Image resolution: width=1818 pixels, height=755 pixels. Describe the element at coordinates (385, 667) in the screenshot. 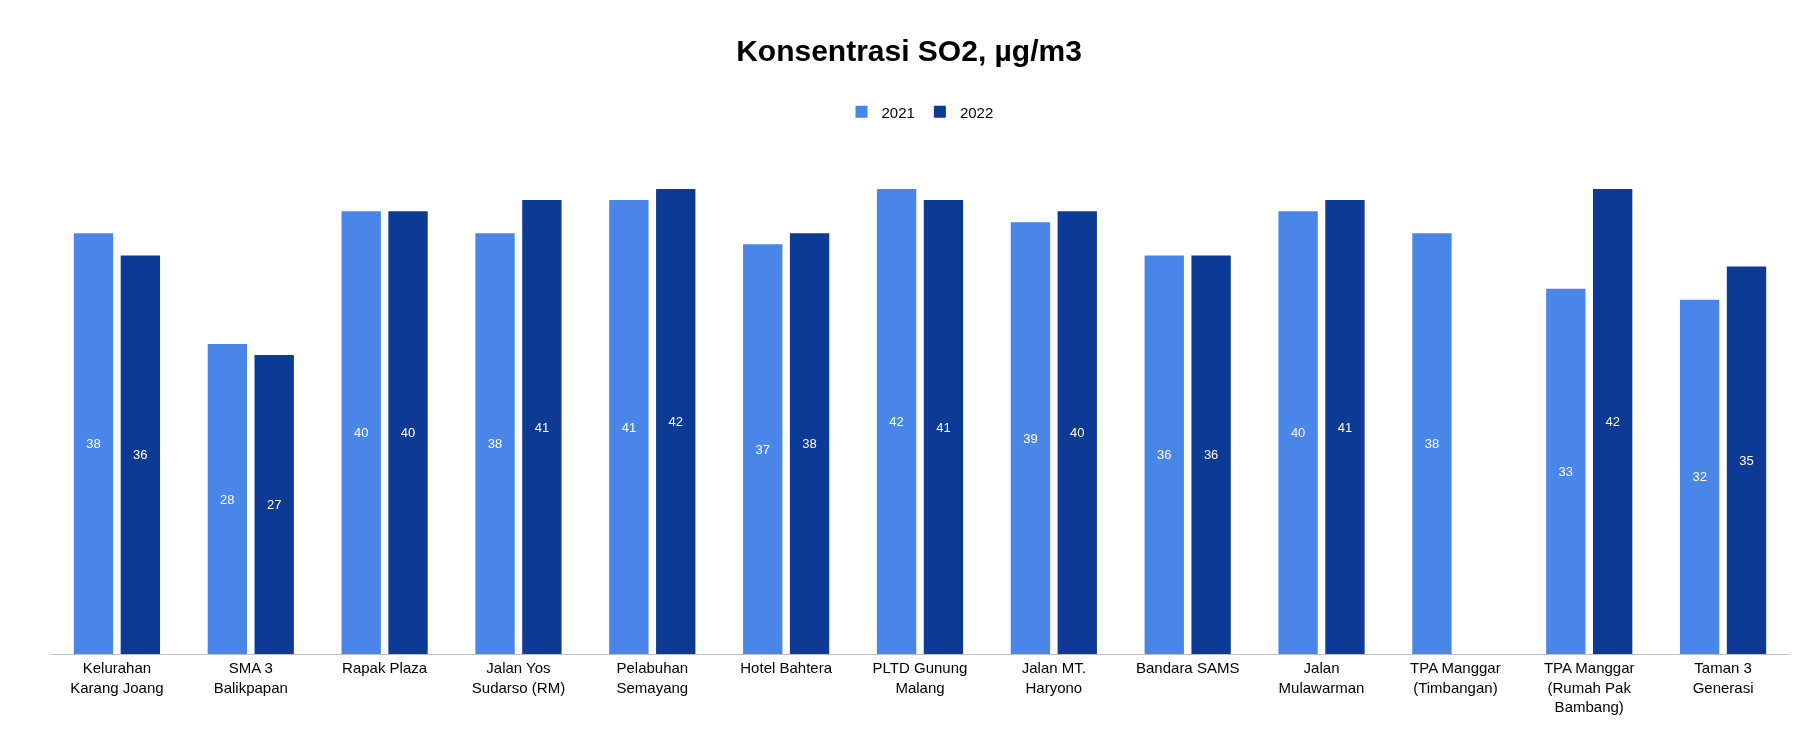

I see `x-tick-label: Rapak Plaza` at that location.